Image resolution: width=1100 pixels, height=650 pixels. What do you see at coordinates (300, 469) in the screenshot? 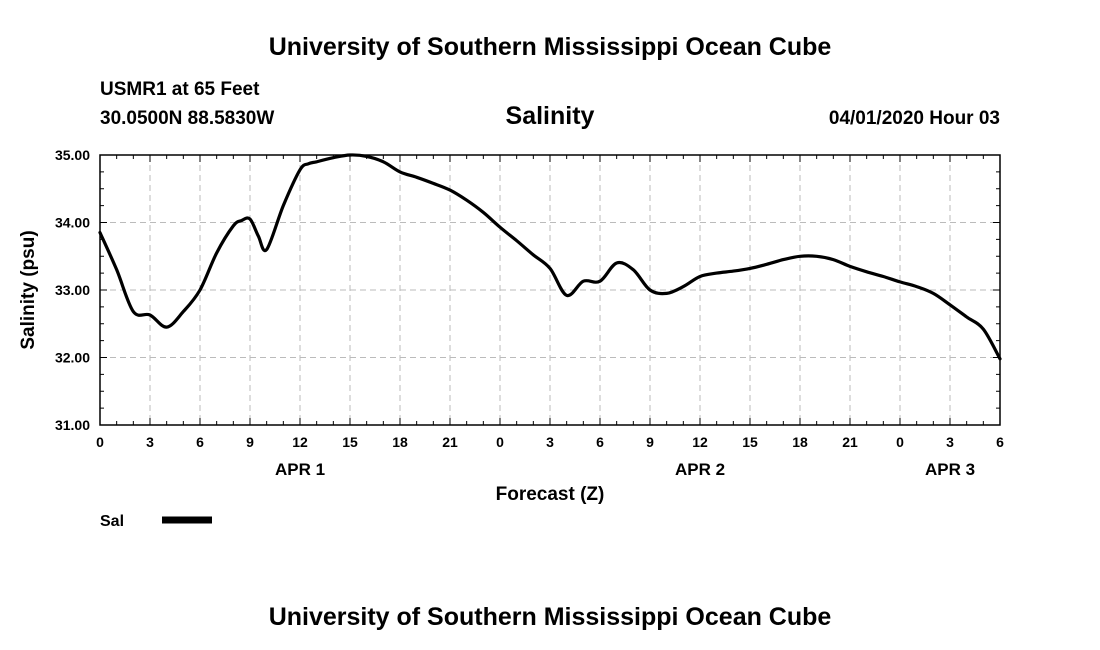
I see `day-label: APR 1` at bounding box center [300, 469].